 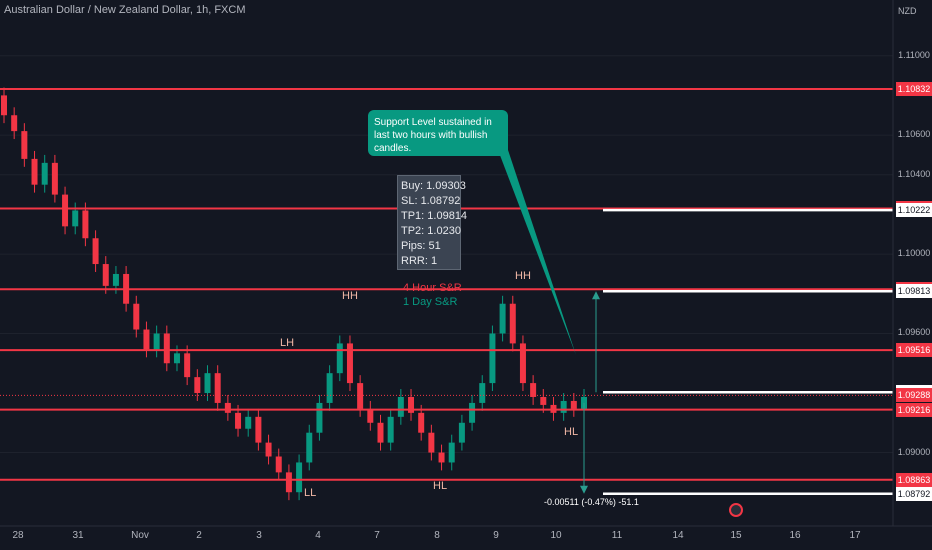 What do you see at coordinates (855, 535) in the screenshot?
I see `time-tick-14: 17` at bounding box center [855, 535].